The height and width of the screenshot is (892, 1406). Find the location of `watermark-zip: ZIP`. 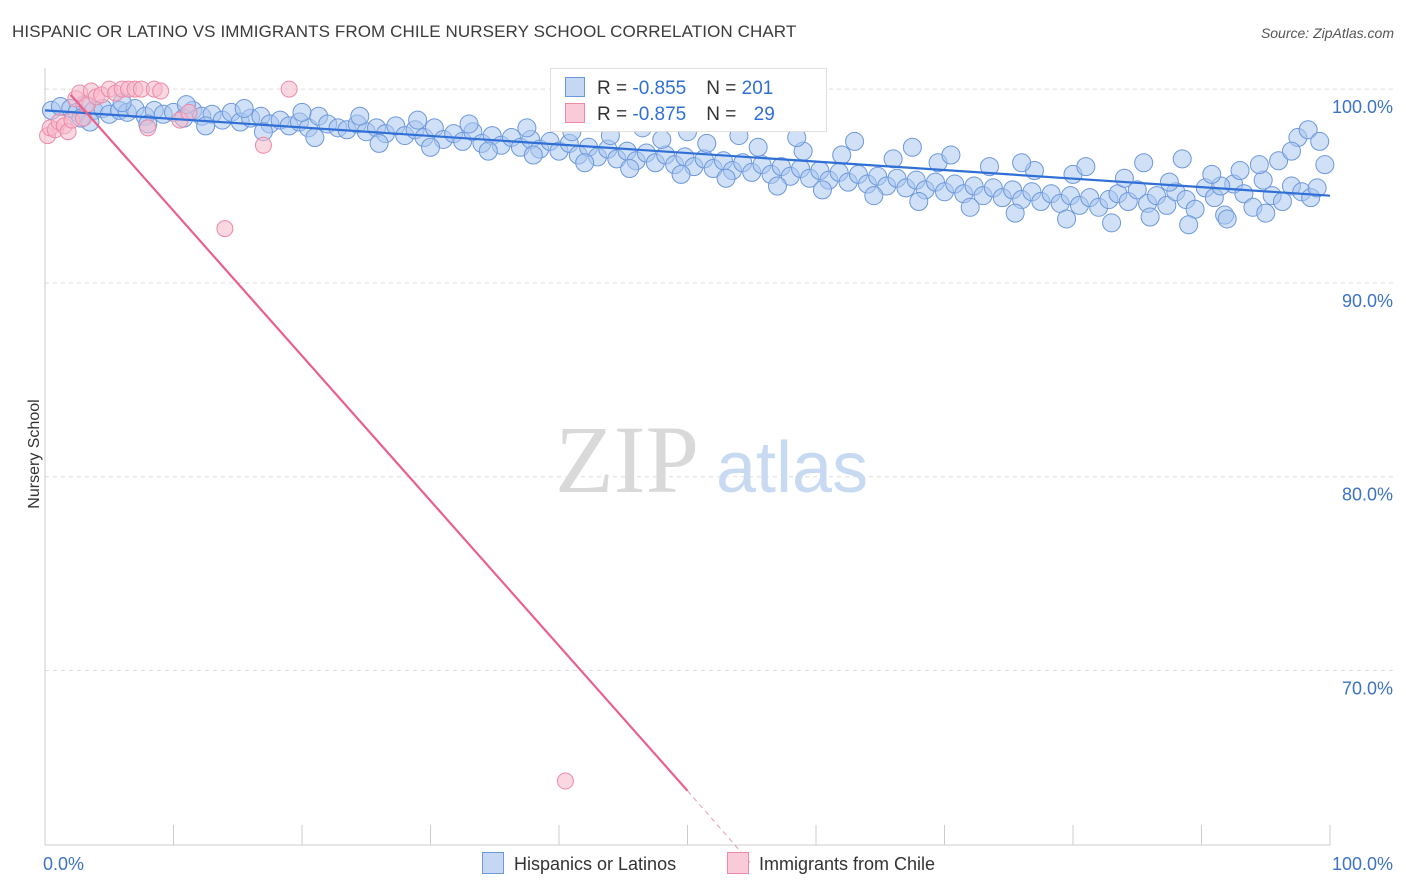

watermark-zip: ZIP is located at coordinates (627, 459).